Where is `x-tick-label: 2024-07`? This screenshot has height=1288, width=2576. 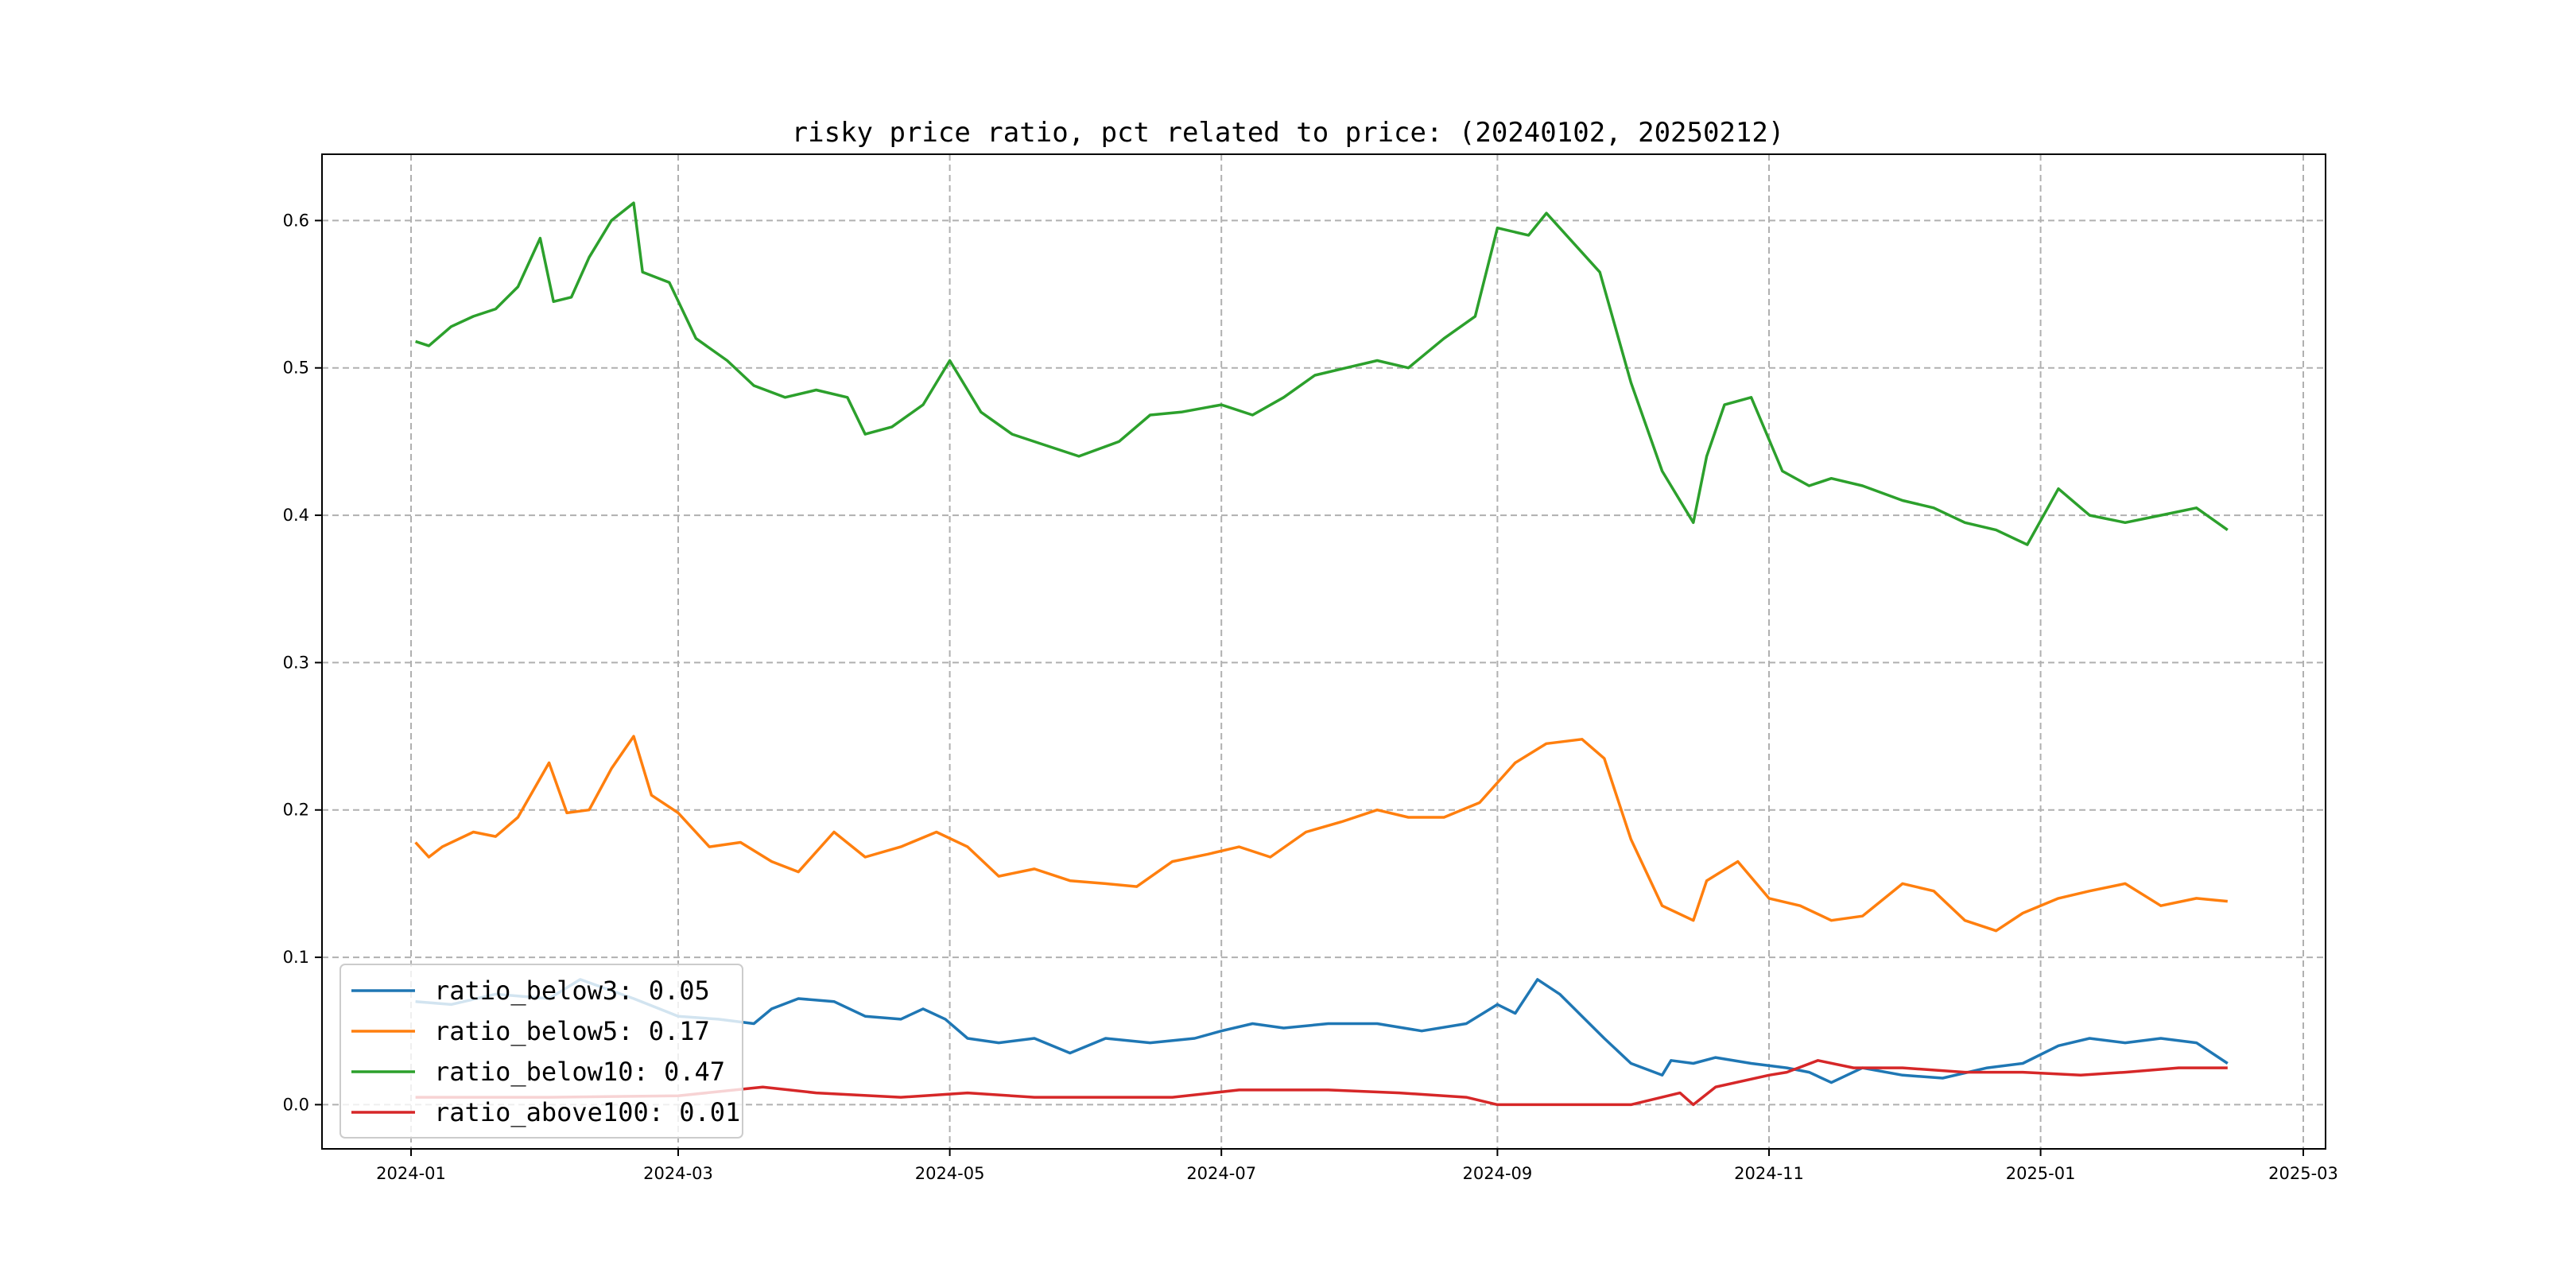 x-tick-label: 2024-07 is located at coordinates (1221, 1173).